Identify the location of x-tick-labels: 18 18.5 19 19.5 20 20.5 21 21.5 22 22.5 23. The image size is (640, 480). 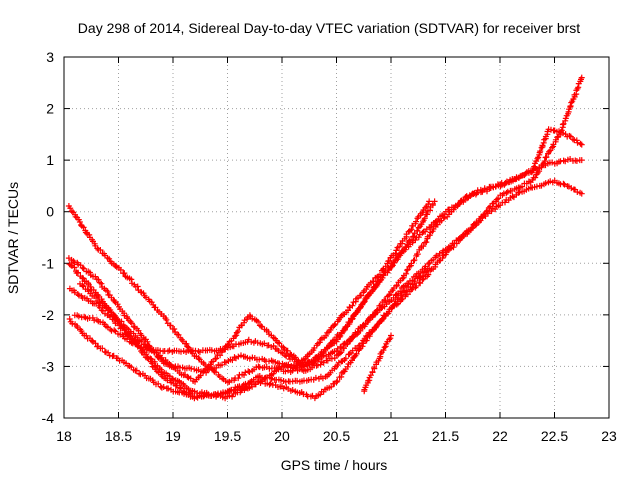
(336, 436).